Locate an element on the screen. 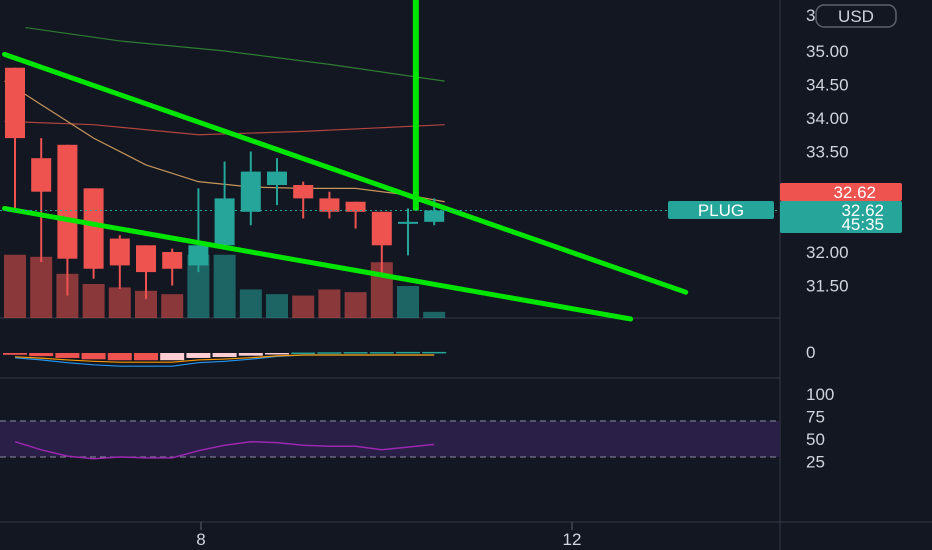 The width and height of the screenshot is (932, 550). currency-label: USD is located at coordinates (856, 16).